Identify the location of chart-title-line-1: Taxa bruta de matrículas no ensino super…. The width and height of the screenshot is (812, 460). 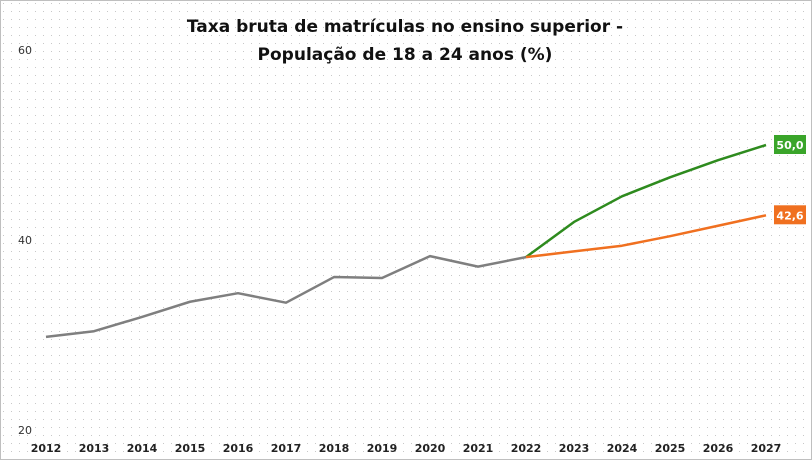
(405, 27).